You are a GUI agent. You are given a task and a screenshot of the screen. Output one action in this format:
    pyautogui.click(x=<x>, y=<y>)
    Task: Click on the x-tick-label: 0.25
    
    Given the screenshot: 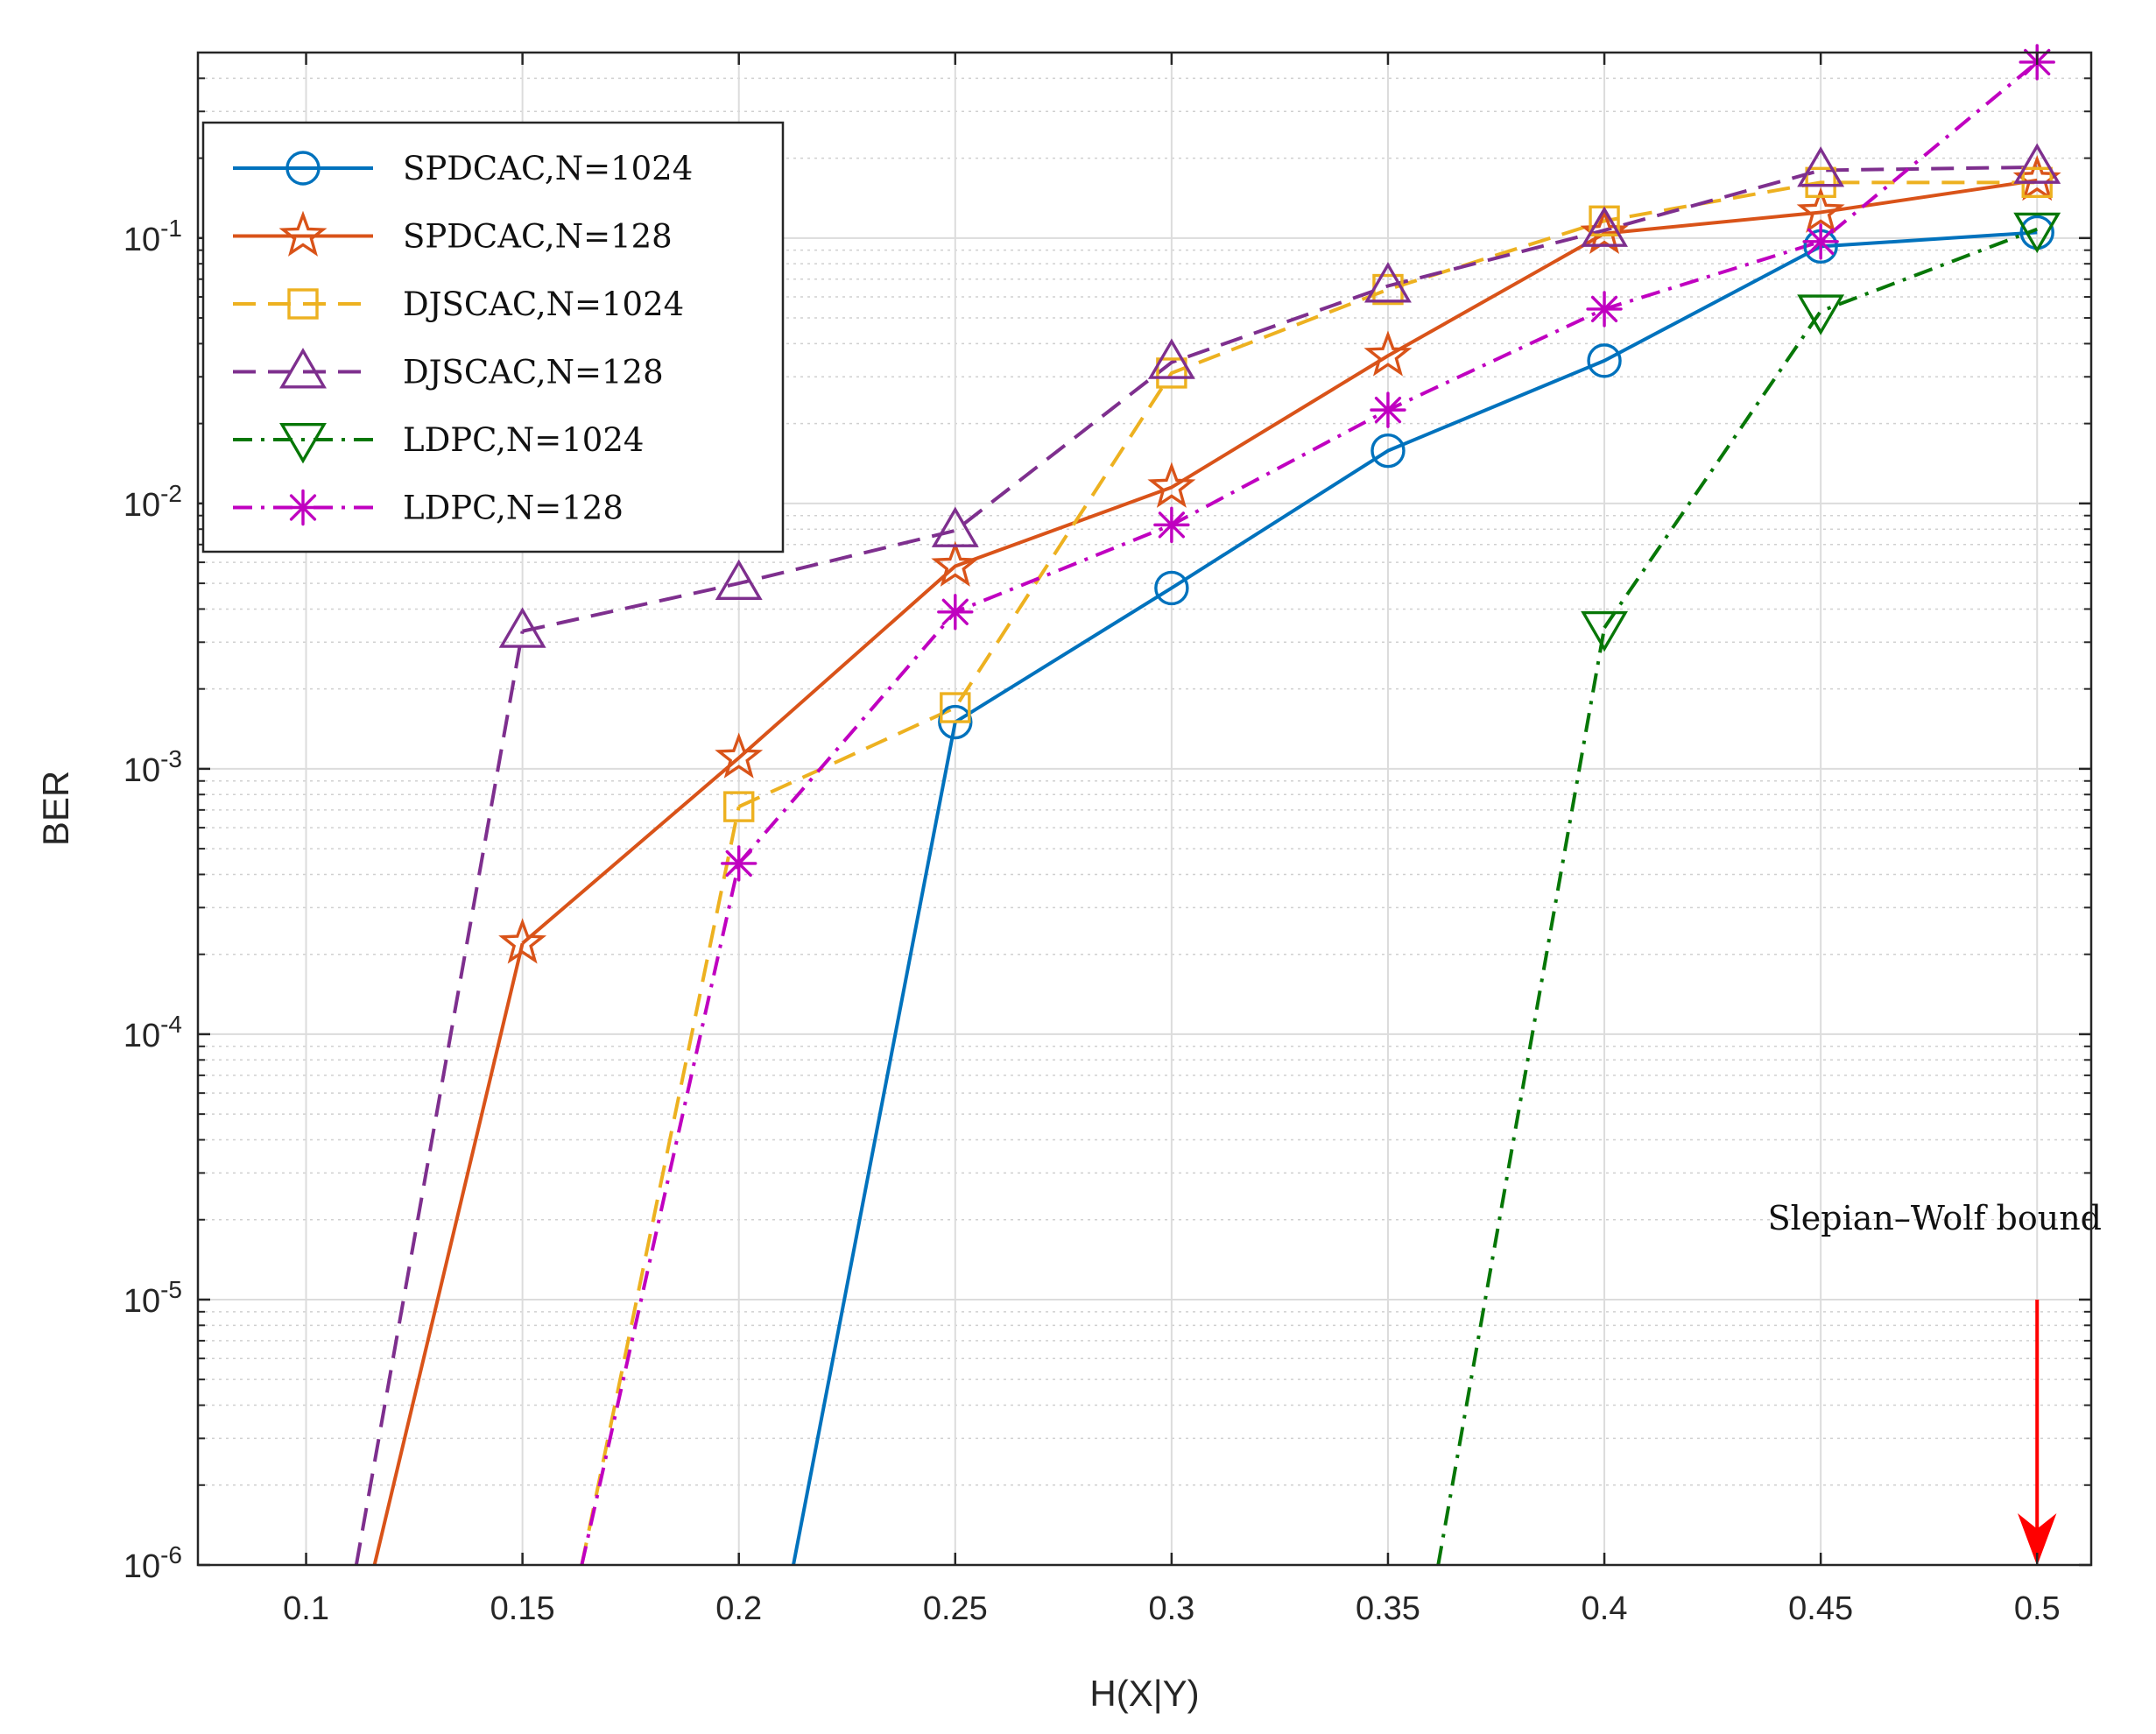 What is the action you would take?
    pyautogui.click(x=956, y=1608)
    